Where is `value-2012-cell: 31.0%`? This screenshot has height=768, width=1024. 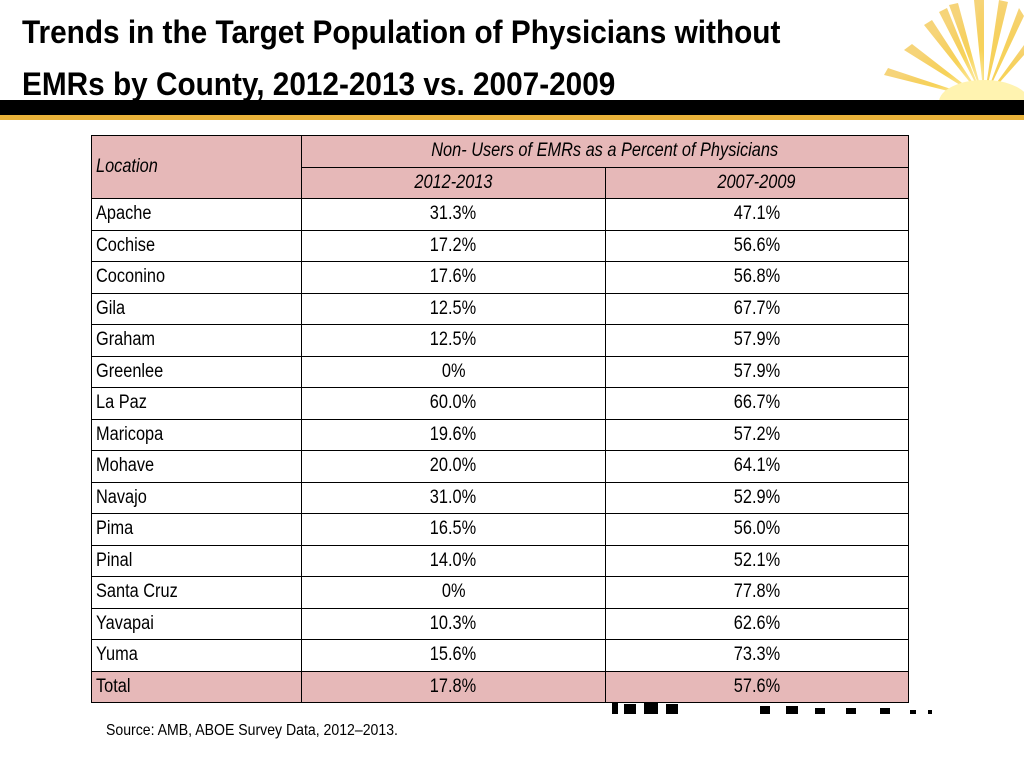
value-2012-cell: 31.0% is located at coordinates (453, 497).